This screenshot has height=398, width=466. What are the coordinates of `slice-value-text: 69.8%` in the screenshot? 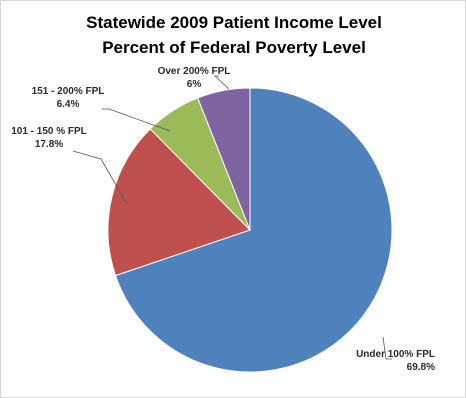 It's located at (421, 367).